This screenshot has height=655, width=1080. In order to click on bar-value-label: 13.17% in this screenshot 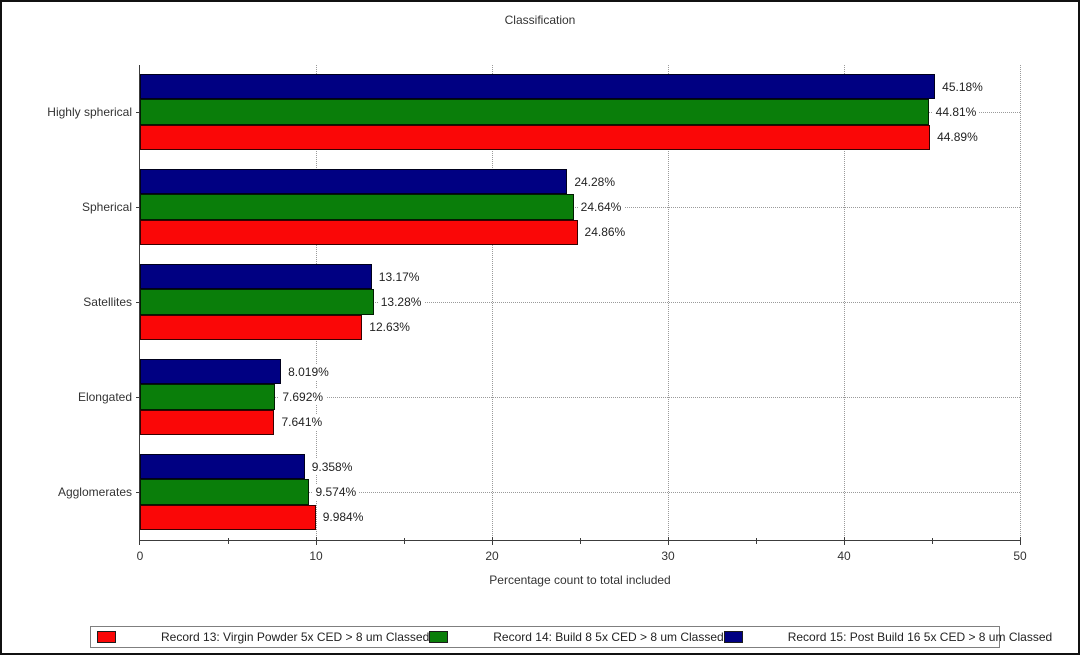, I will do `click(399, 276)`.